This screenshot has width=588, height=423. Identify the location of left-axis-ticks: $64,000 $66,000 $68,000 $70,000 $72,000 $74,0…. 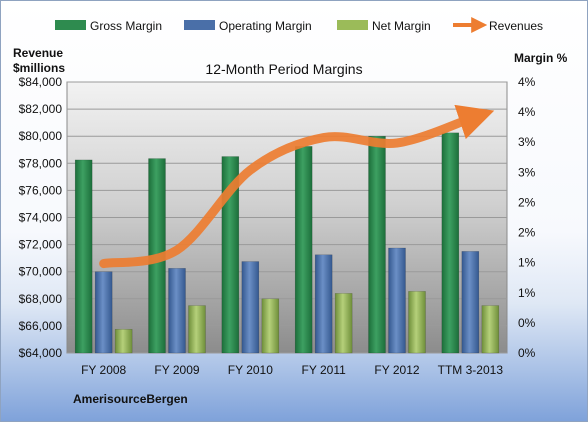
(41, 217).